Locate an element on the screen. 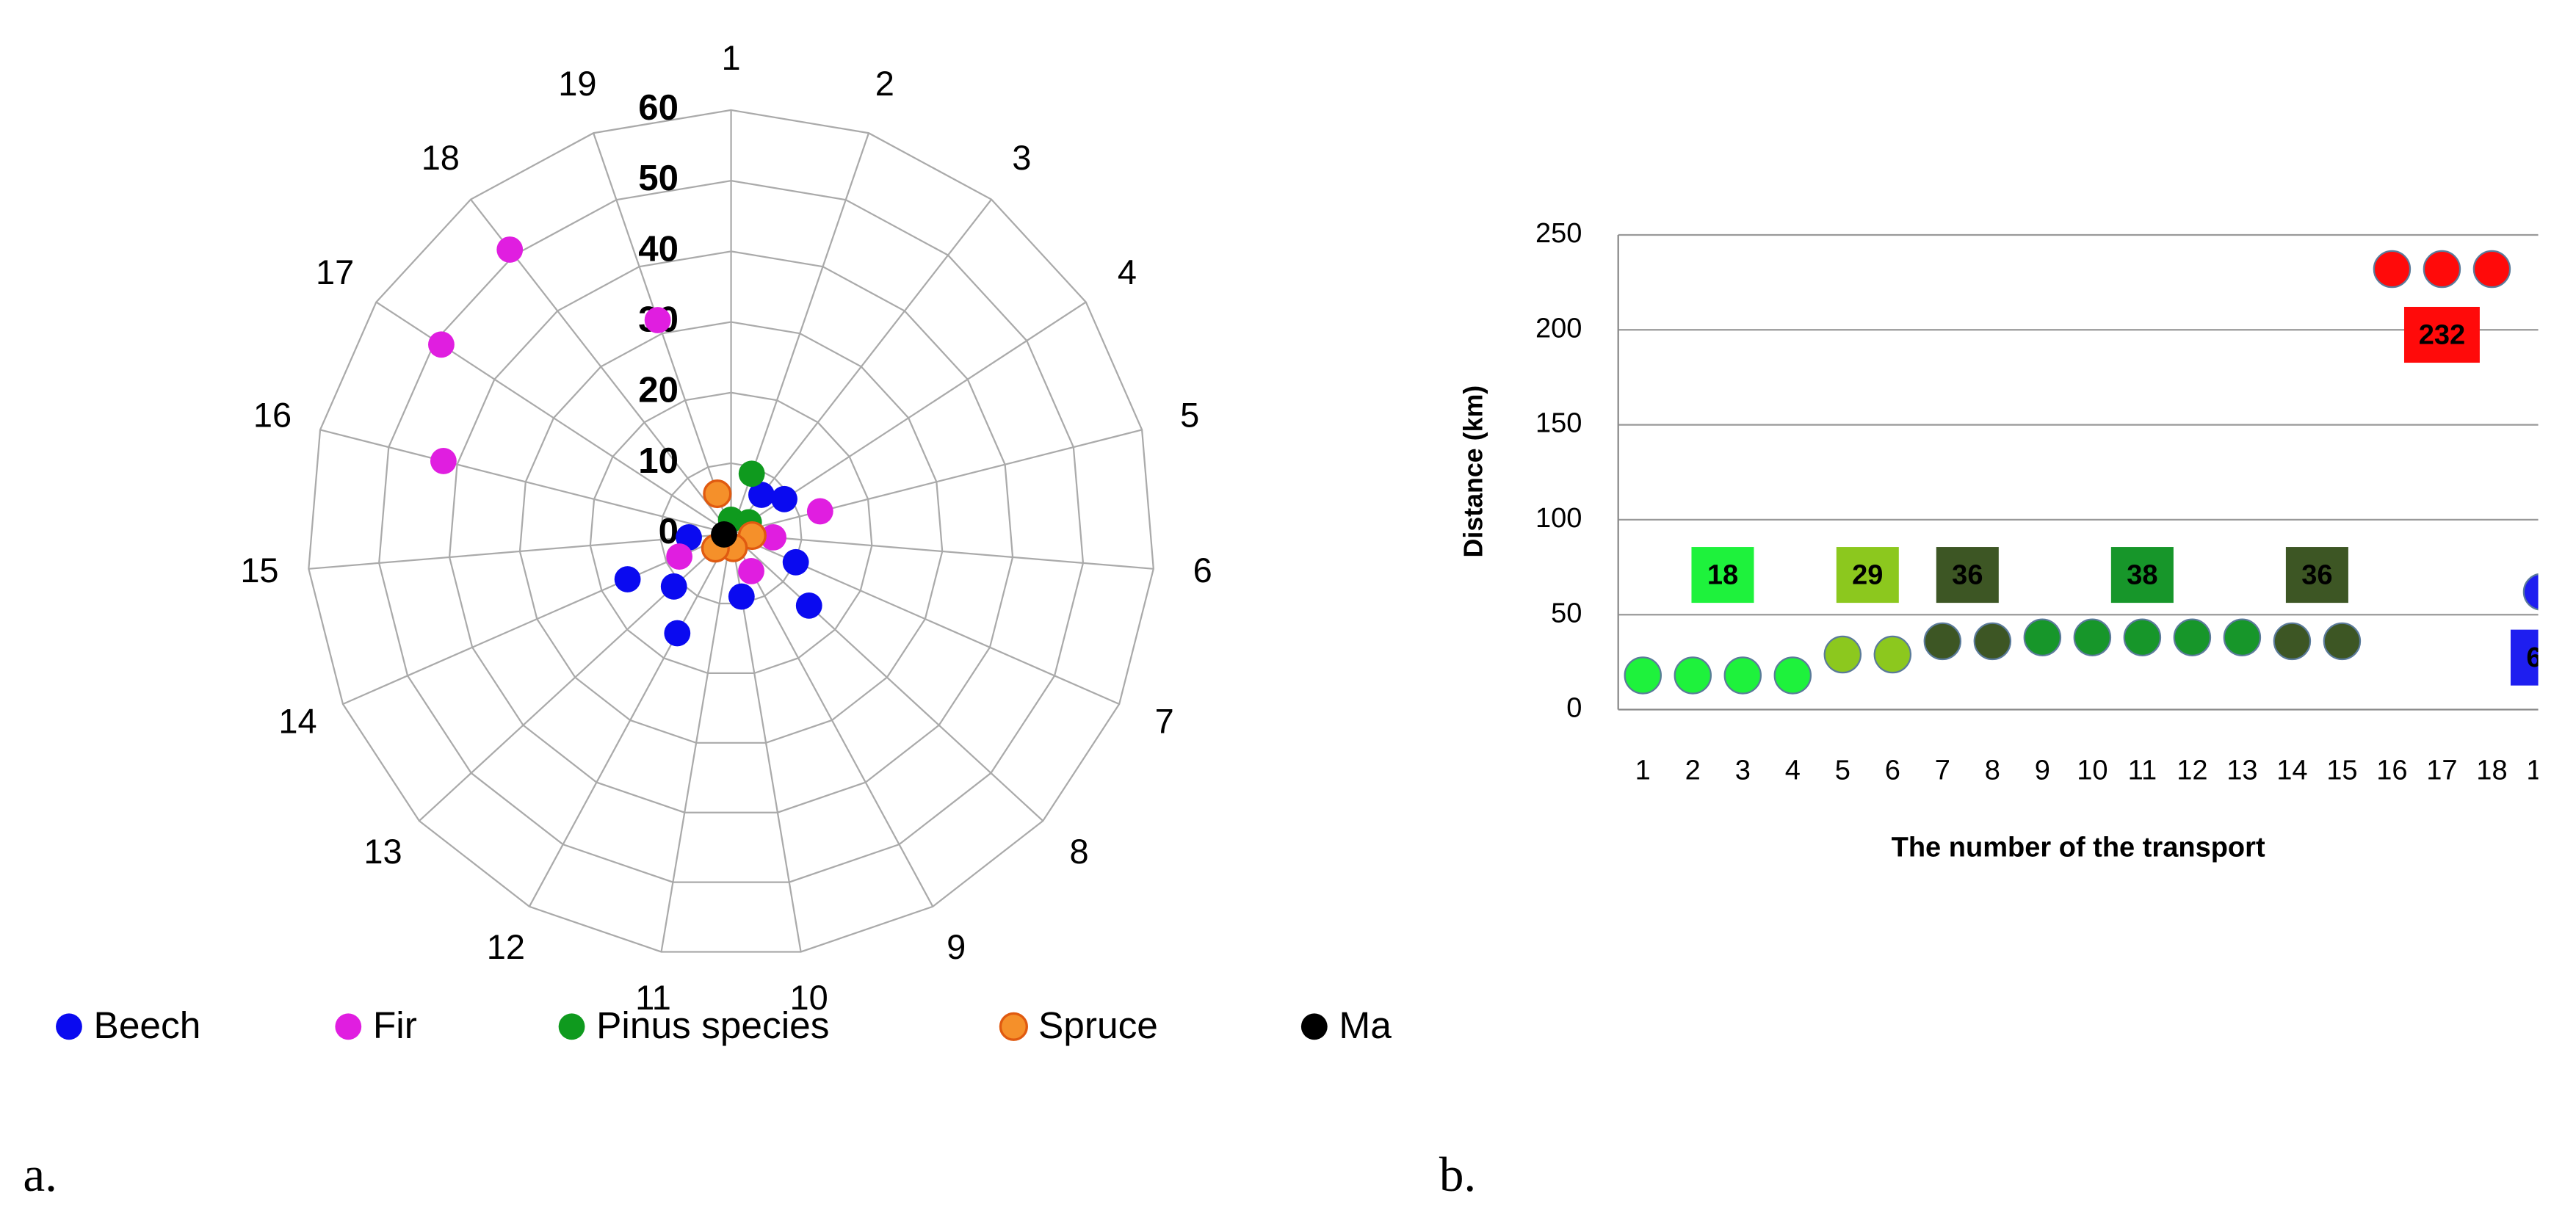  legend-label: Pinus species is located at coordinates (712, 1025).